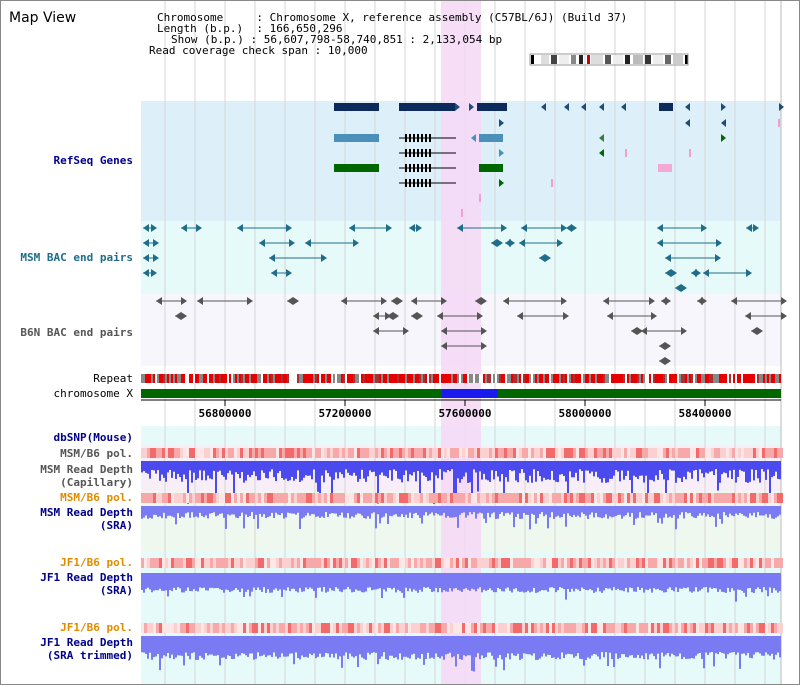 This screenshot has width=800, height=685. Describe the element at coordinates (96, 562) in the screenshot. I see `track-label-jf1-b6-pol-1: JF1/B6 pol.` at that location.